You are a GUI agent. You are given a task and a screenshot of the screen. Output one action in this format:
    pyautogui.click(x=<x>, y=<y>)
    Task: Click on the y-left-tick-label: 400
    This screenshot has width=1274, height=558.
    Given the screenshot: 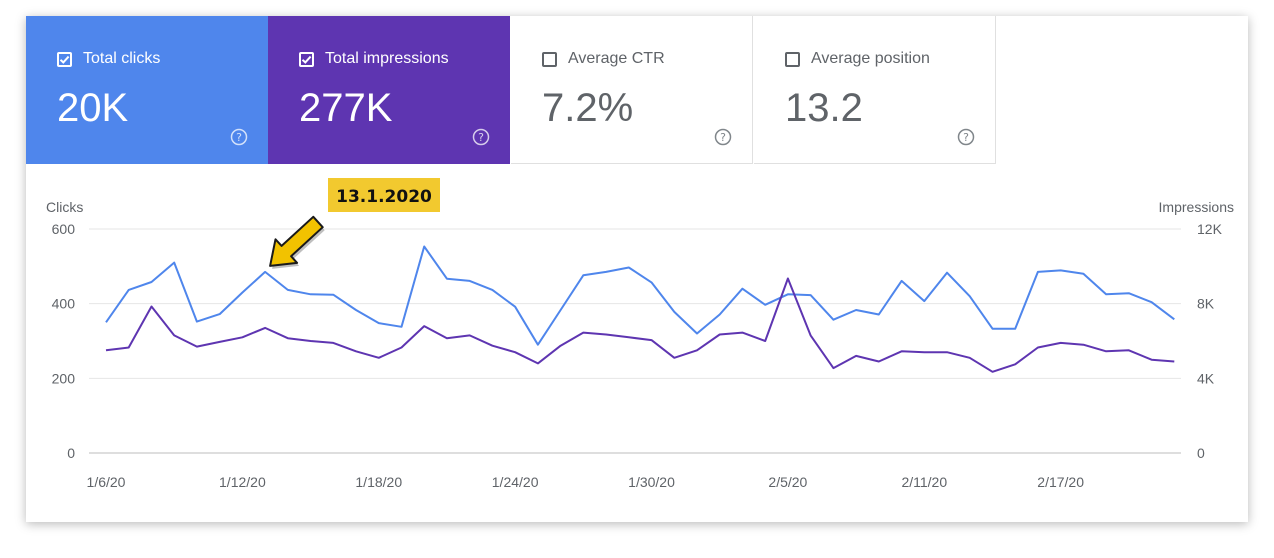 What is the action you would take?
    pyautogui.click(x=64, y=304)
    